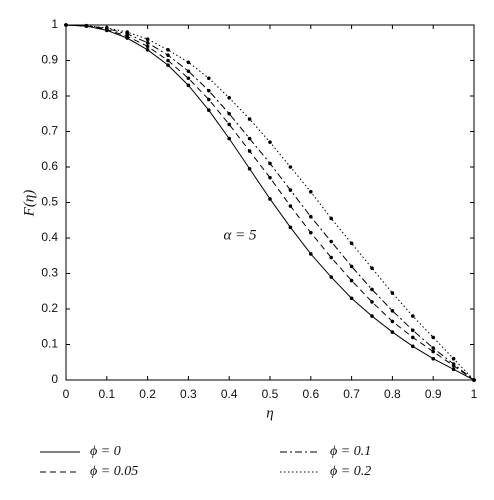  Describe the element at coordinates (49, 273) in the screenshot. I see `y-tick-label: 0.3` at that location.